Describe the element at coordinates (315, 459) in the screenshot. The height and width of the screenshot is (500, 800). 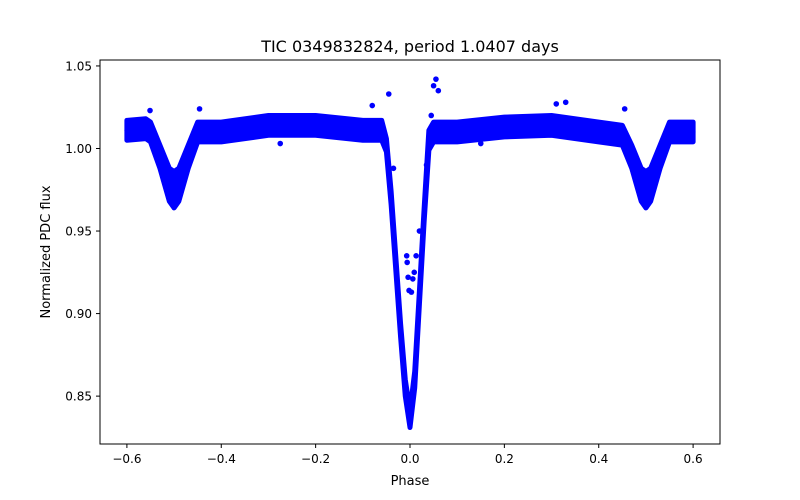
I see `x-tick-label: −0.2` at that location.